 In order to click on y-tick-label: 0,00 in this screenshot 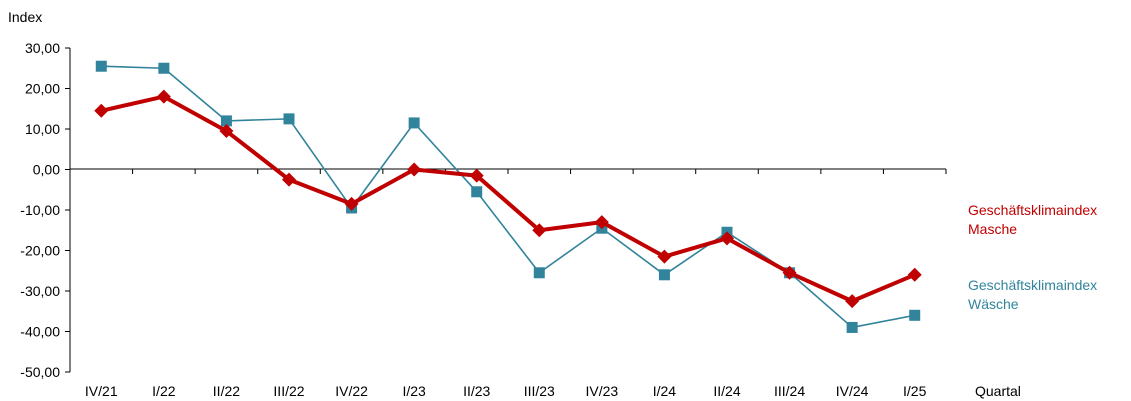, I will do `click(46, 170)`.